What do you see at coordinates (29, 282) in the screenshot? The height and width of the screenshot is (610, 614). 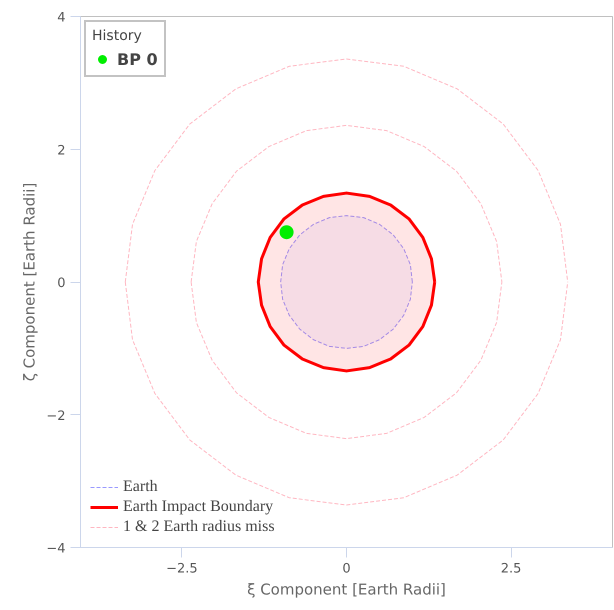 I see `y-axis-title: ζ Component [Earth Radii]` at bounding box center [29, 282].